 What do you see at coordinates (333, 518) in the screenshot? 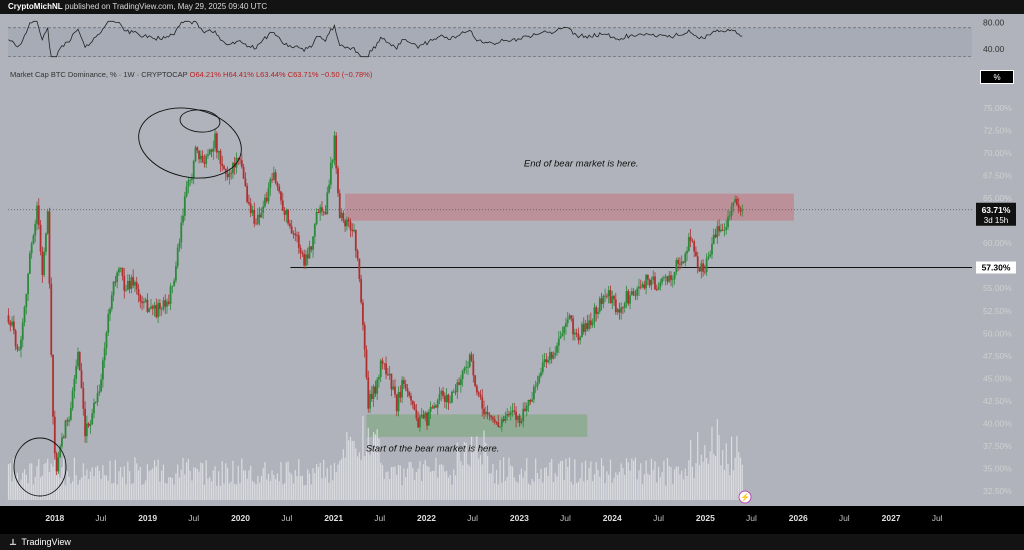
I see `x-tick-label: 2021` at bounding box center [333, 518].